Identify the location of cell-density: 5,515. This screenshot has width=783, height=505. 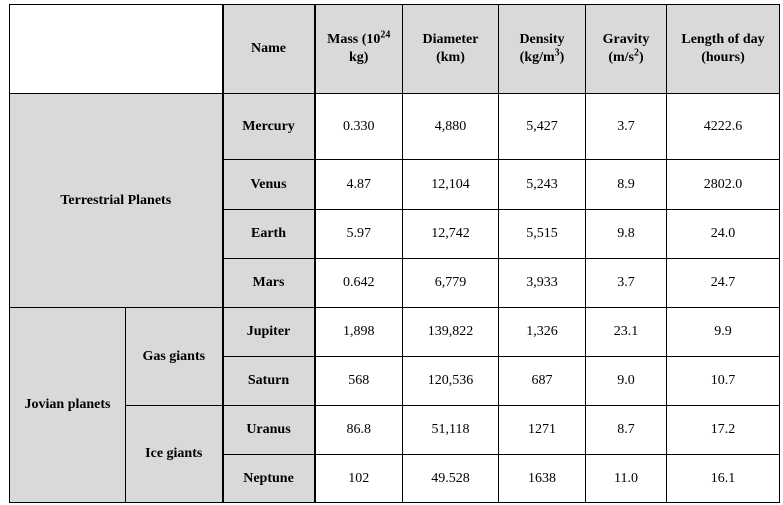
(542, 234).